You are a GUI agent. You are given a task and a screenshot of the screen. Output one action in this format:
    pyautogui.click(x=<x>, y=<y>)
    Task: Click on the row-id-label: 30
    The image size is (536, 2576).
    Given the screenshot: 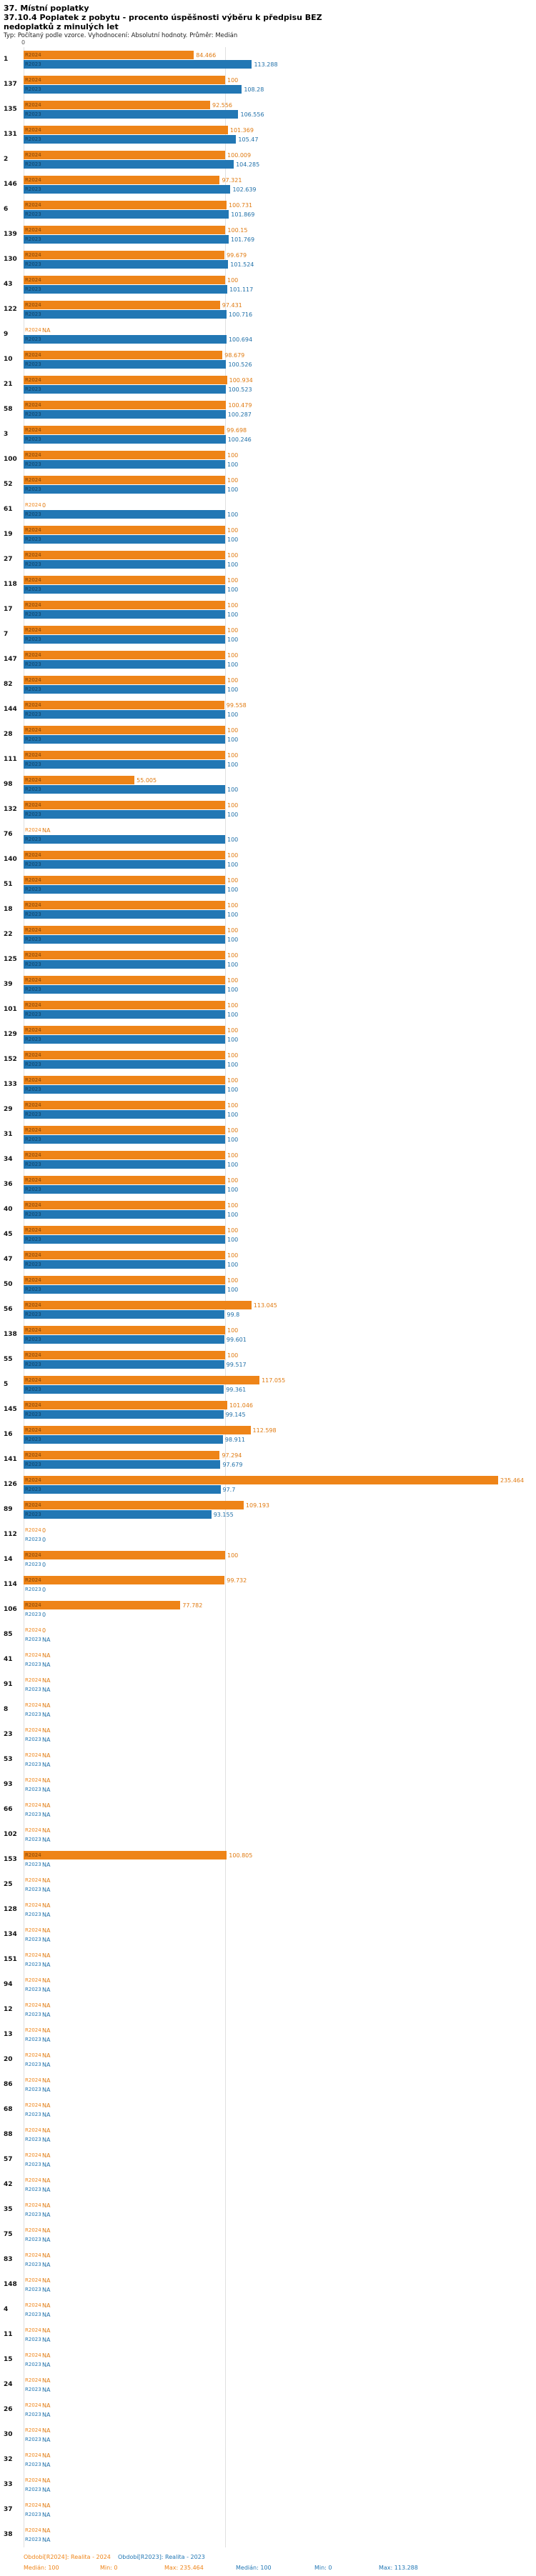 What is the action you would take?
    pyautogui.click(x=8, y=2434)
    